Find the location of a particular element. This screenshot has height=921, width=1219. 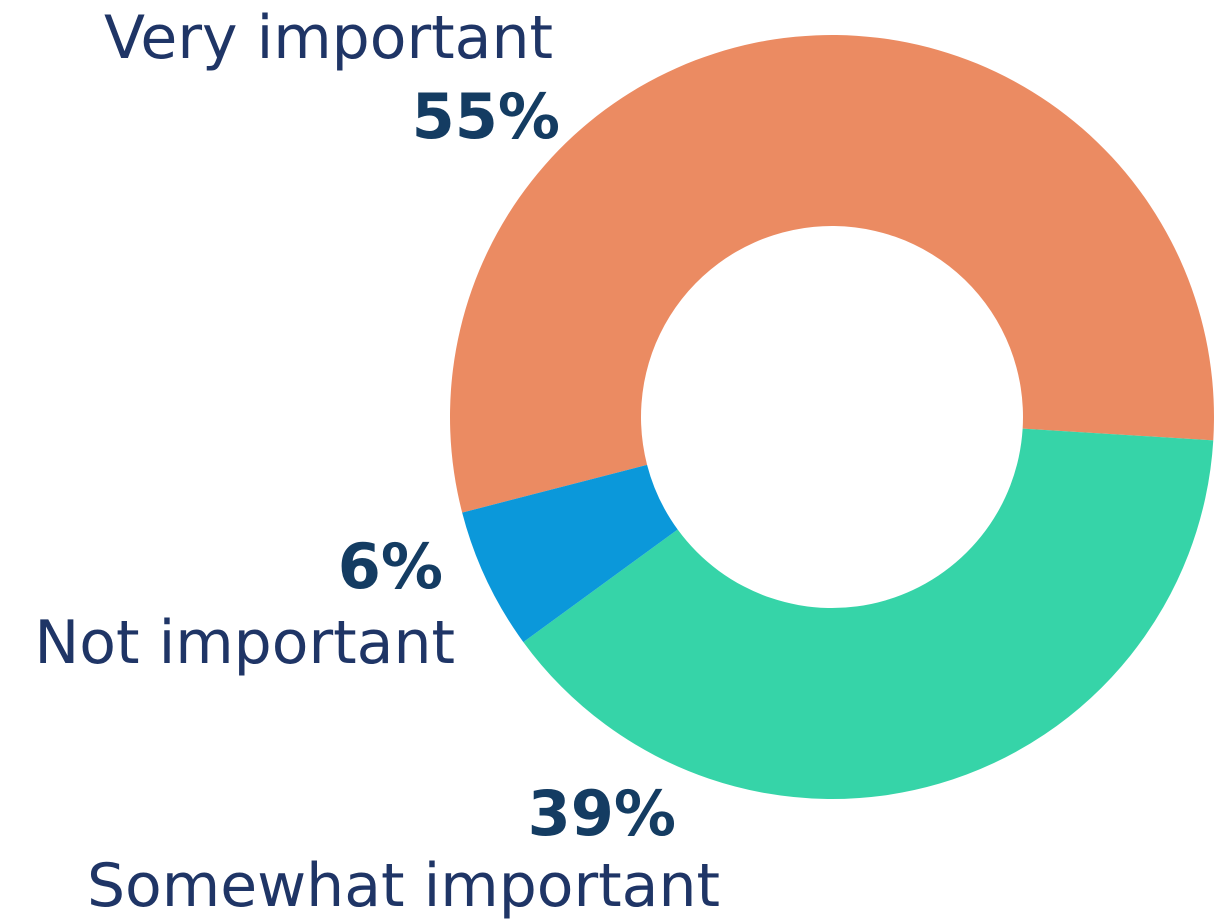

slice-value-label-somewhat-important: 39% is located at coordinates (602, 813).